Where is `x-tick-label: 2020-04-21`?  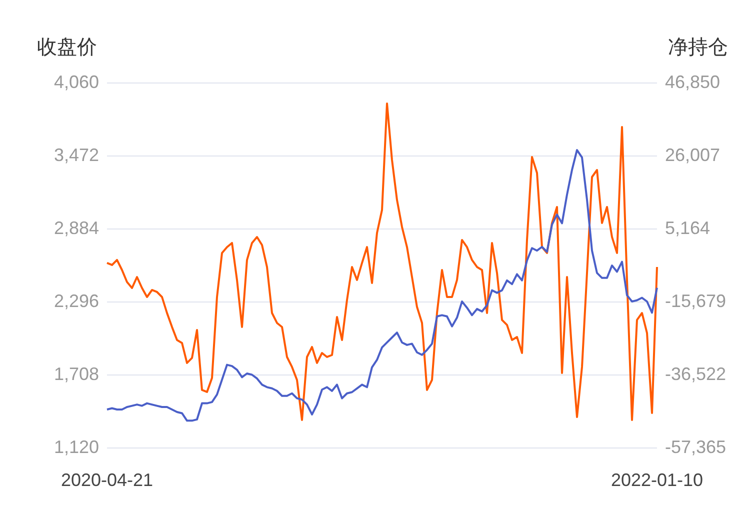 x-tick-label: 2020-04-21 is located at coordinates (107, 480).